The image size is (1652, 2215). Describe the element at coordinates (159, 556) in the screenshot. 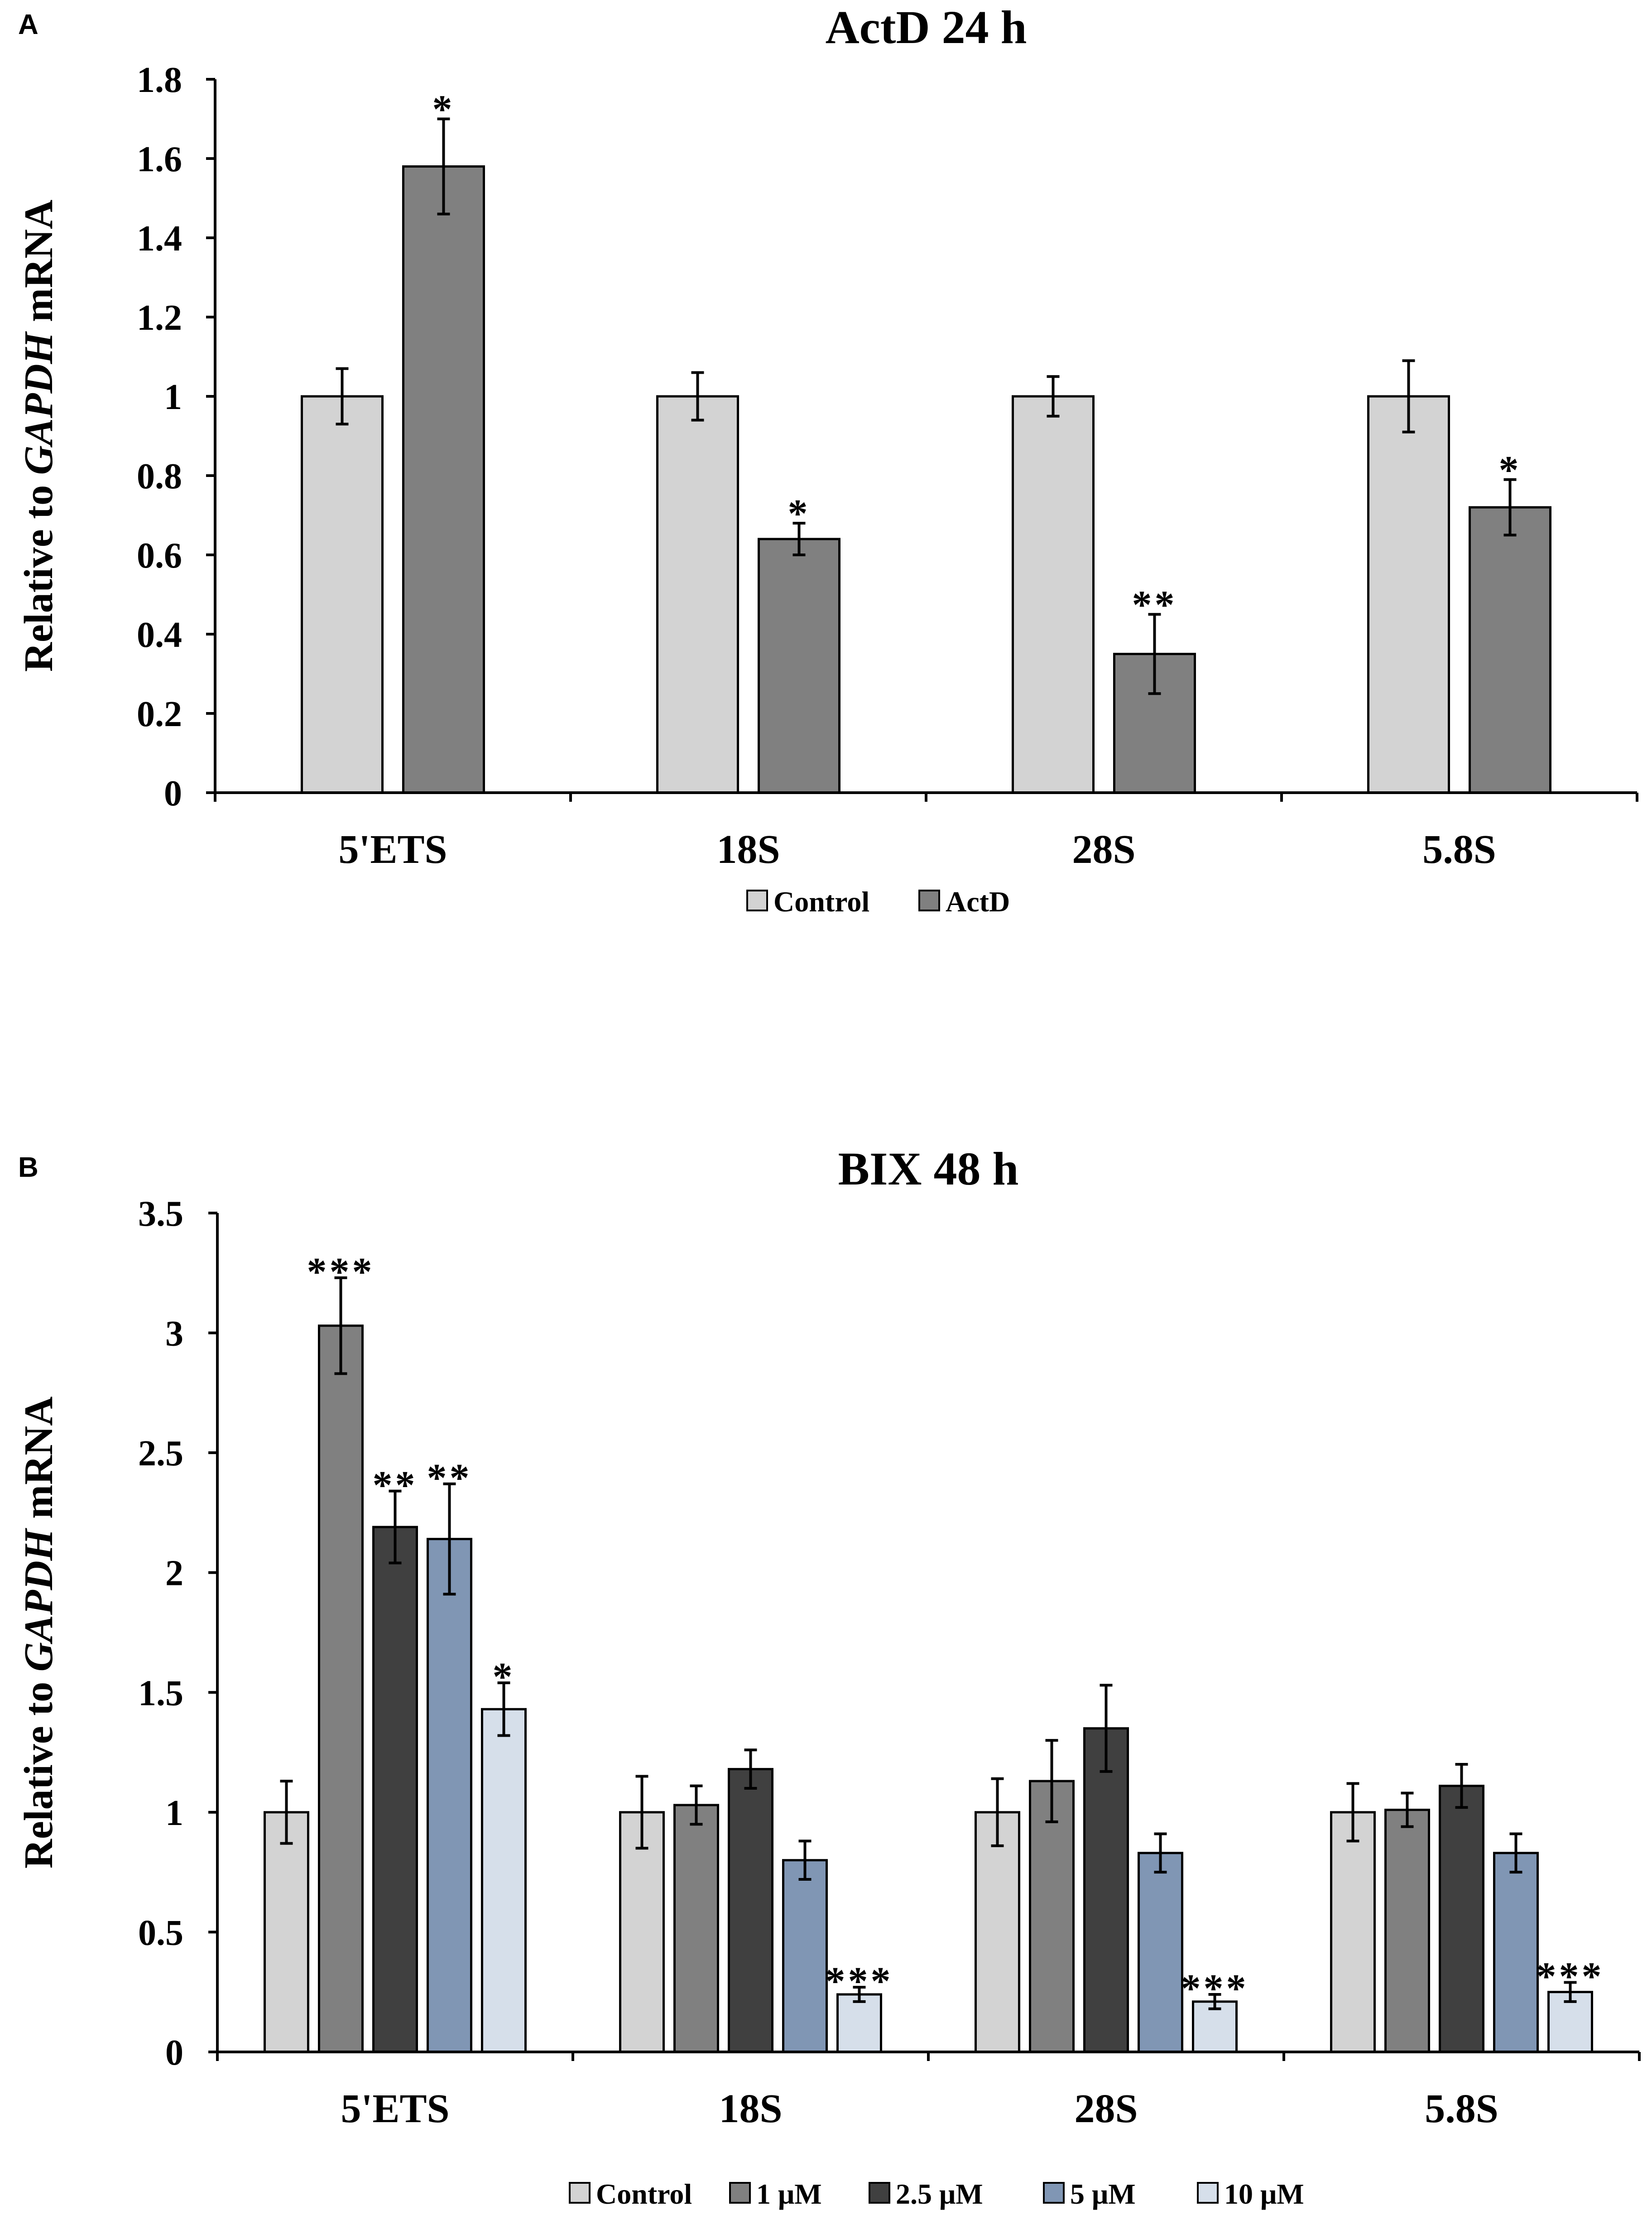

I see `panel-a-y-tick-label-3: 0.6` at that location.